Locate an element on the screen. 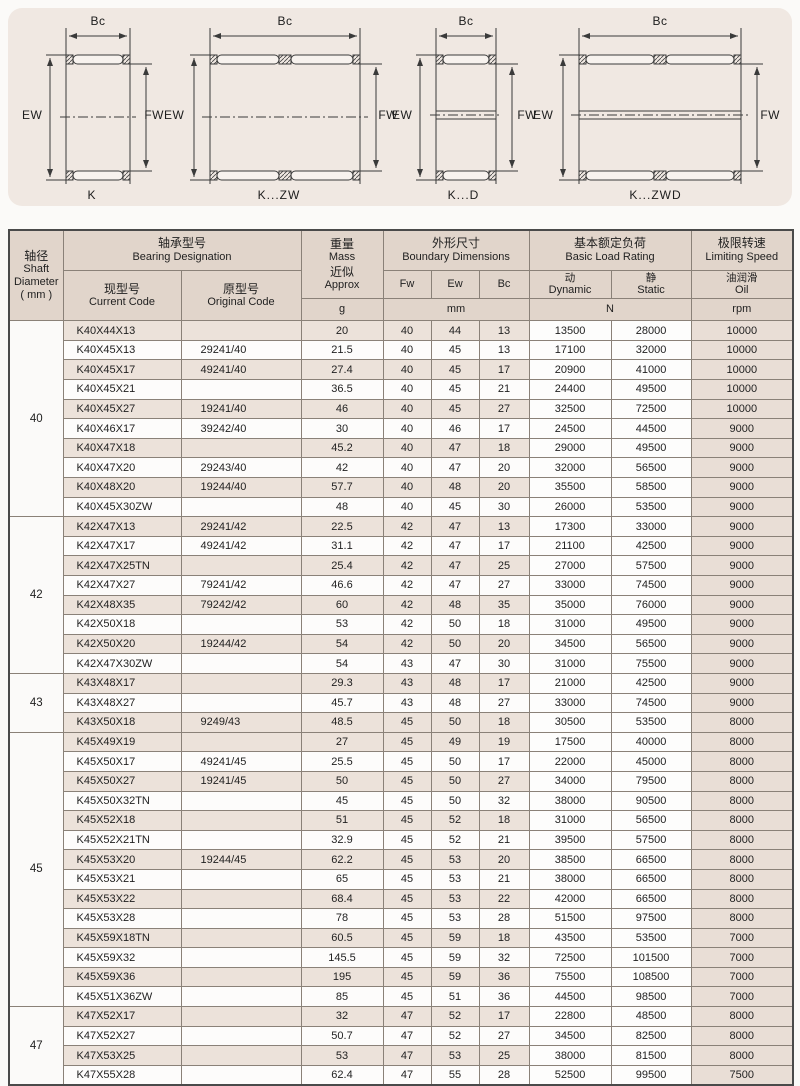 The image size is (800, 1086). cell-ew_mm: 53 is located at coordinates (455, 859).